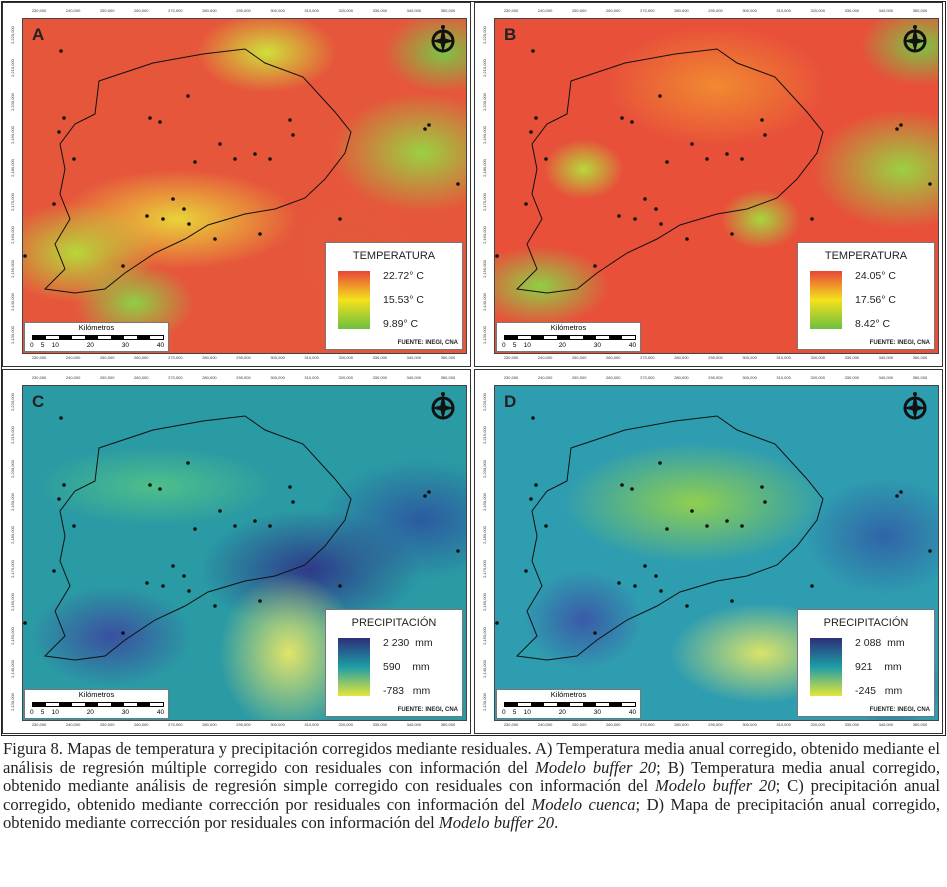  What do you see at coordinates (12, 301) in the screenshot?
I see `y-tick-label: 2,140,000` at bounding box center [12, 301].